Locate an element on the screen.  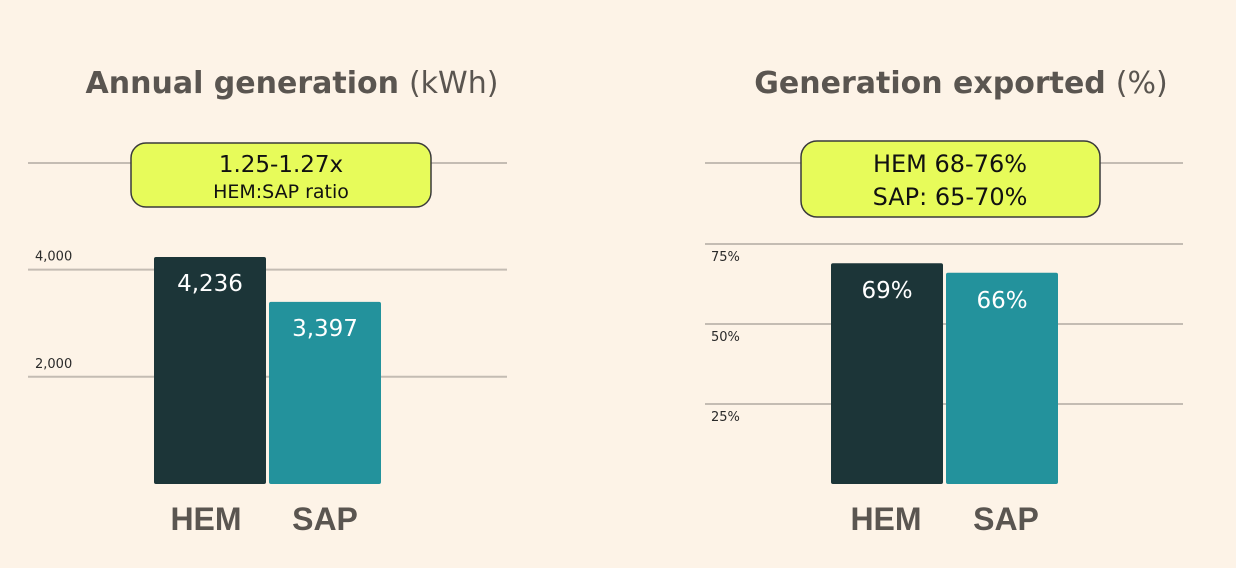
chart-title: Annual generation (kWh) is located at coordinates (292, 83).